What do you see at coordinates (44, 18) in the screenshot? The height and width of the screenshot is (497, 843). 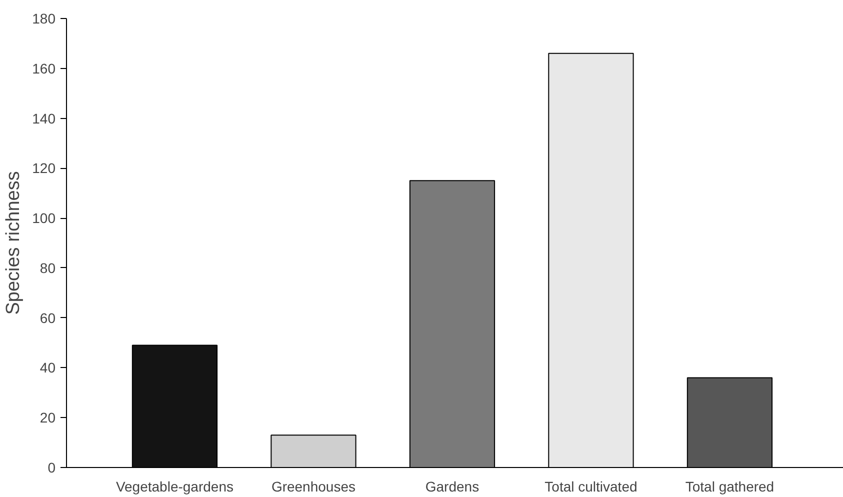 I see `y-tick-label: 180` at bounding box center [44, 18].